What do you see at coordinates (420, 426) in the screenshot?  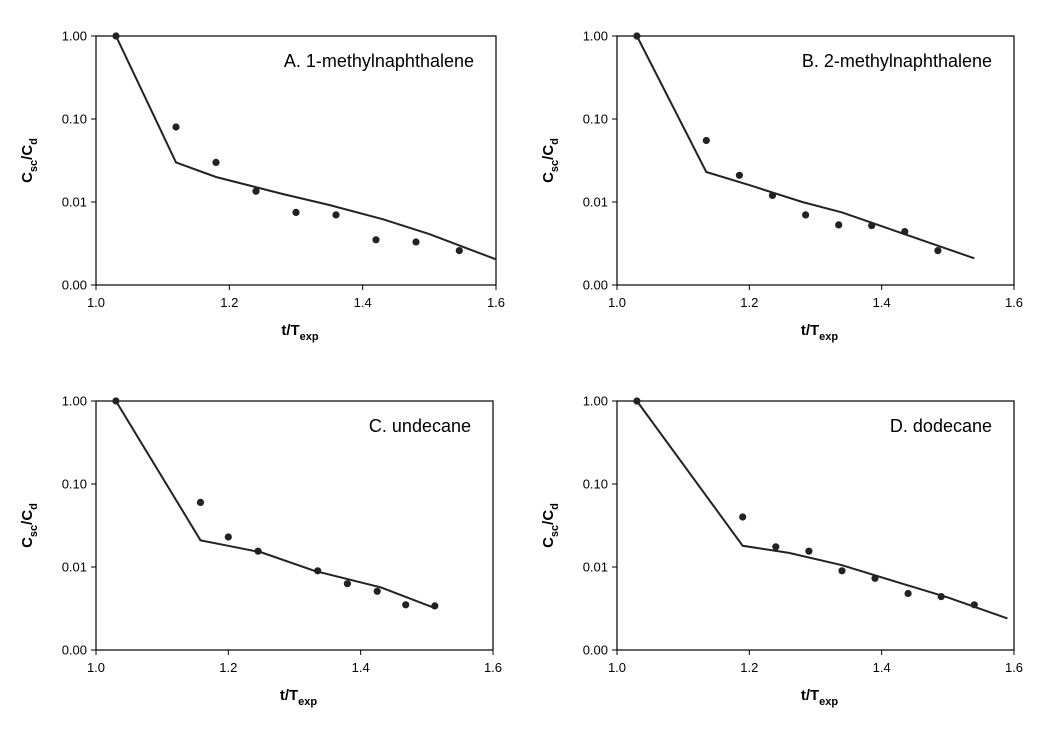 I see `panel-title: C. undecane` at bounding box center [420, 426].